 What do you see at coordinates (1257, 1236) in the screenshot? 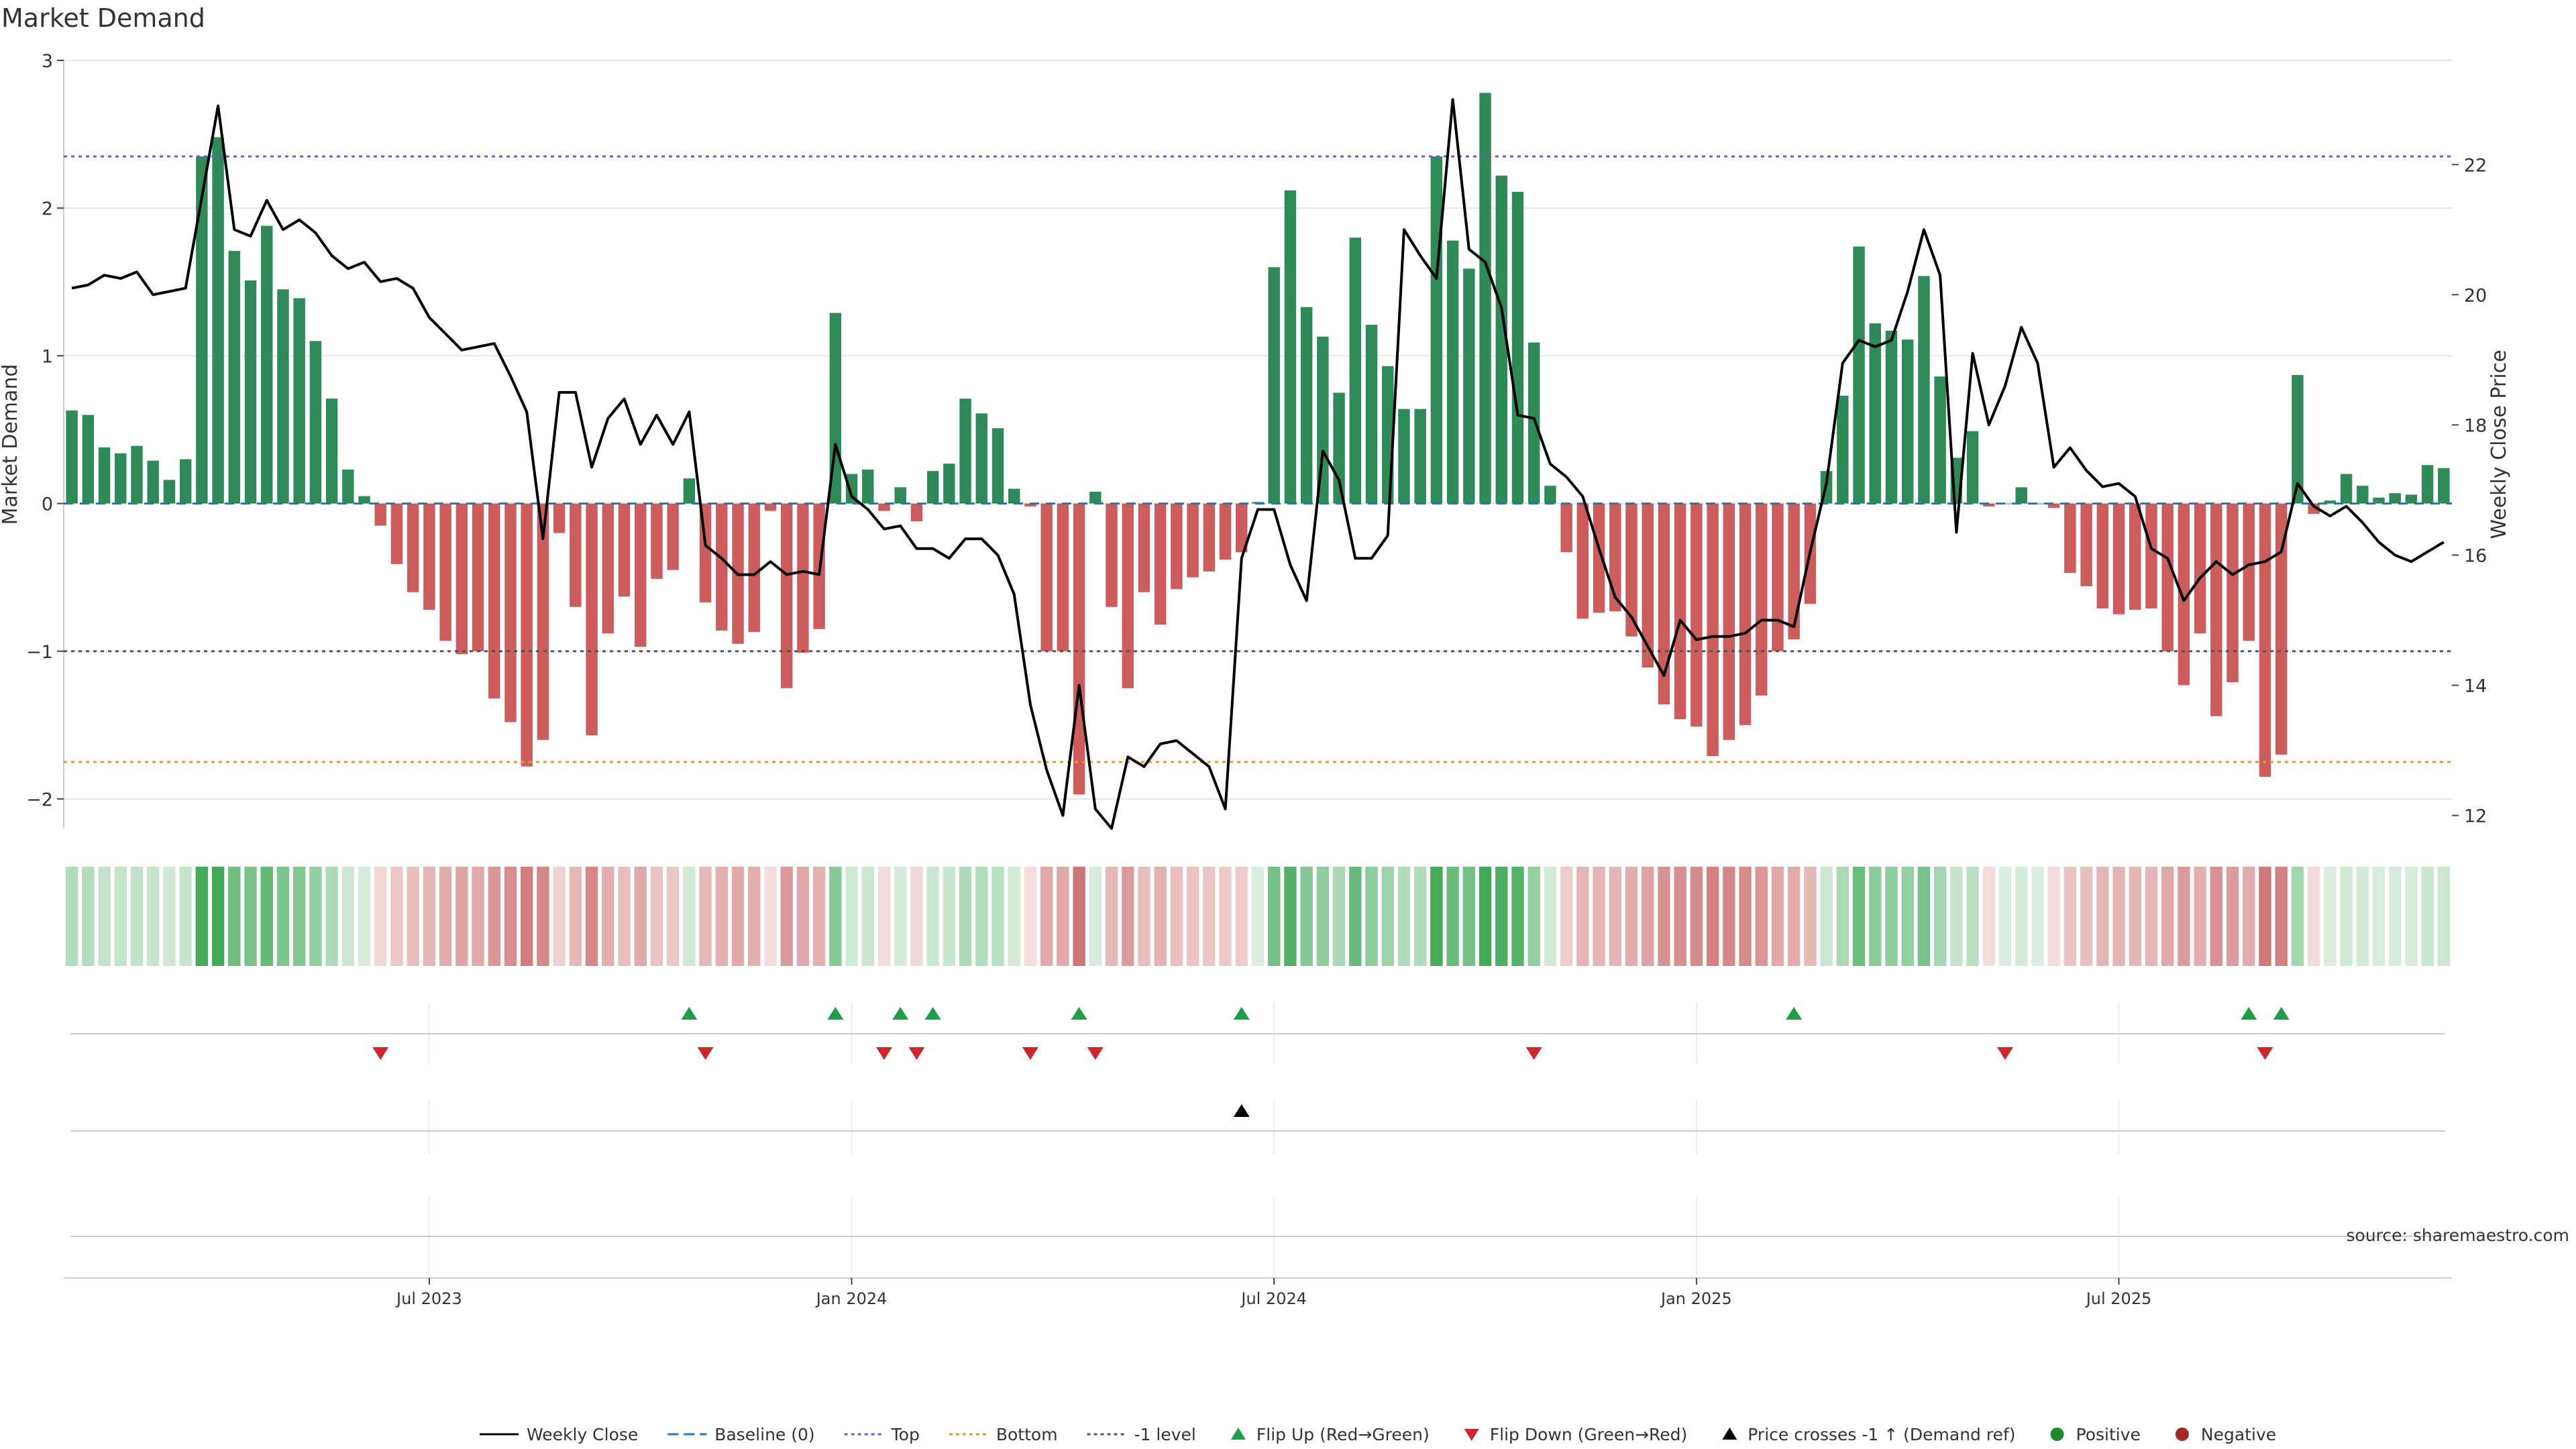
I see `empty-signal-panel` at bounding box center [1257, 1236].